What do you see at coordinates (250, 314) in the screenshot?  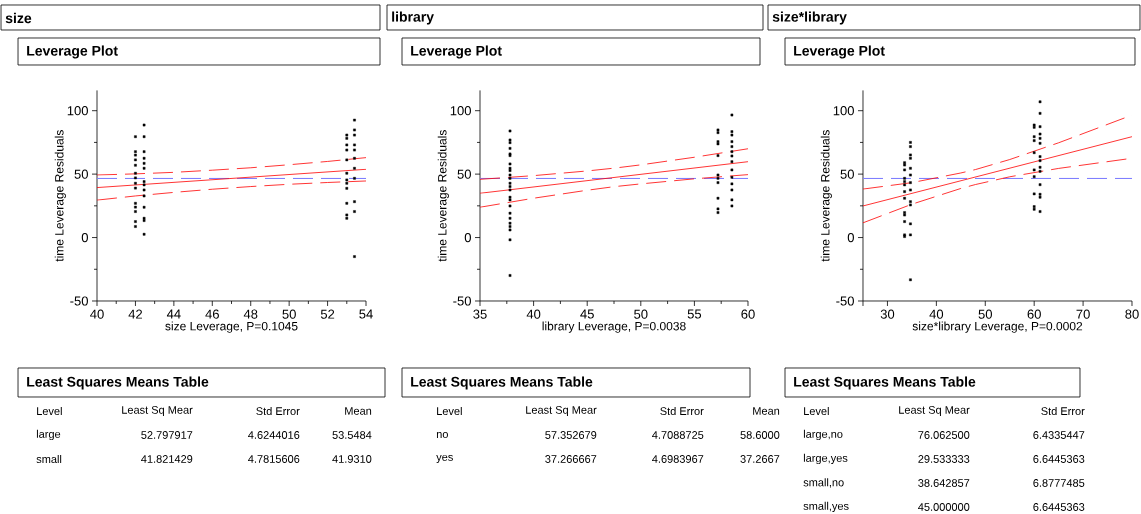 I see `x-tick-label: 48` at bounding box center [250, 314].